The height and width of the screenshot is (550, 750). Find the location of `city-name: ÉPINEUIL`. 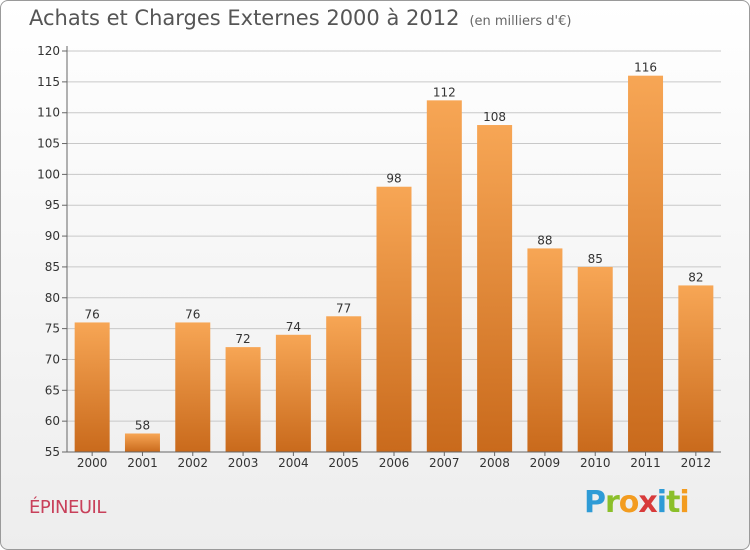

city-name: ÉPINEUIL is located at coordinates (67, 507).